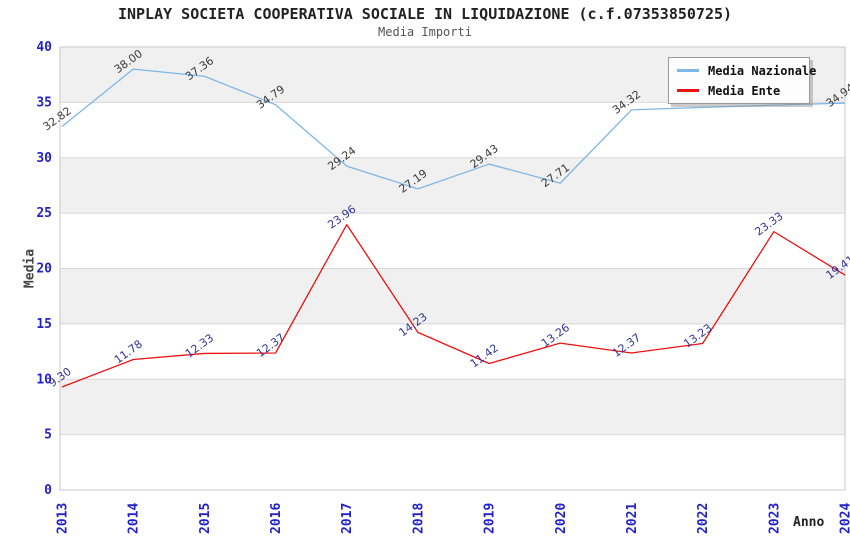 The image size is (850, 550). What do you see at coordinates (44, 269) in the screenshot?
I see `y-tick-label: 20` at bounding box center [44, 269].